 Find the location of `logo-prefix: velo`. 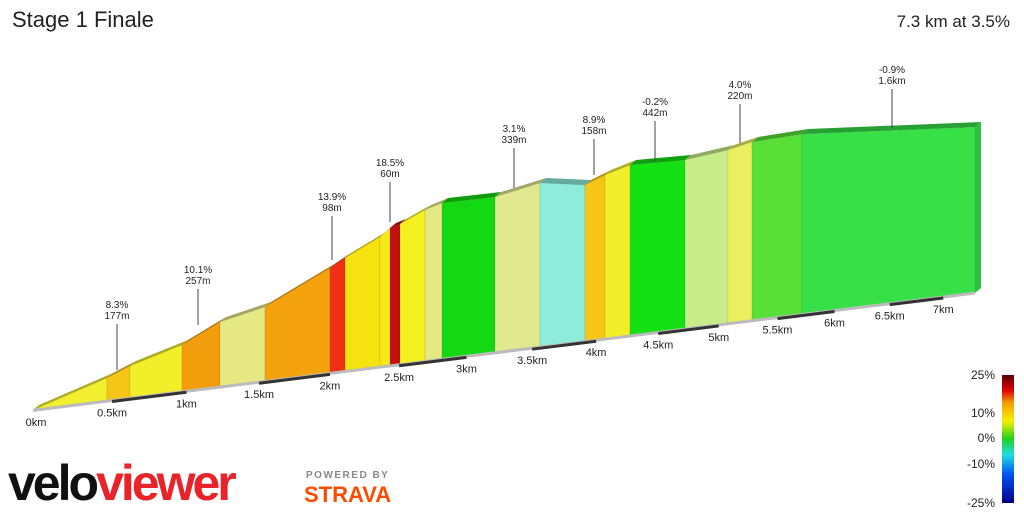

logo-prefix: velo is located at coordinates (53, 483).